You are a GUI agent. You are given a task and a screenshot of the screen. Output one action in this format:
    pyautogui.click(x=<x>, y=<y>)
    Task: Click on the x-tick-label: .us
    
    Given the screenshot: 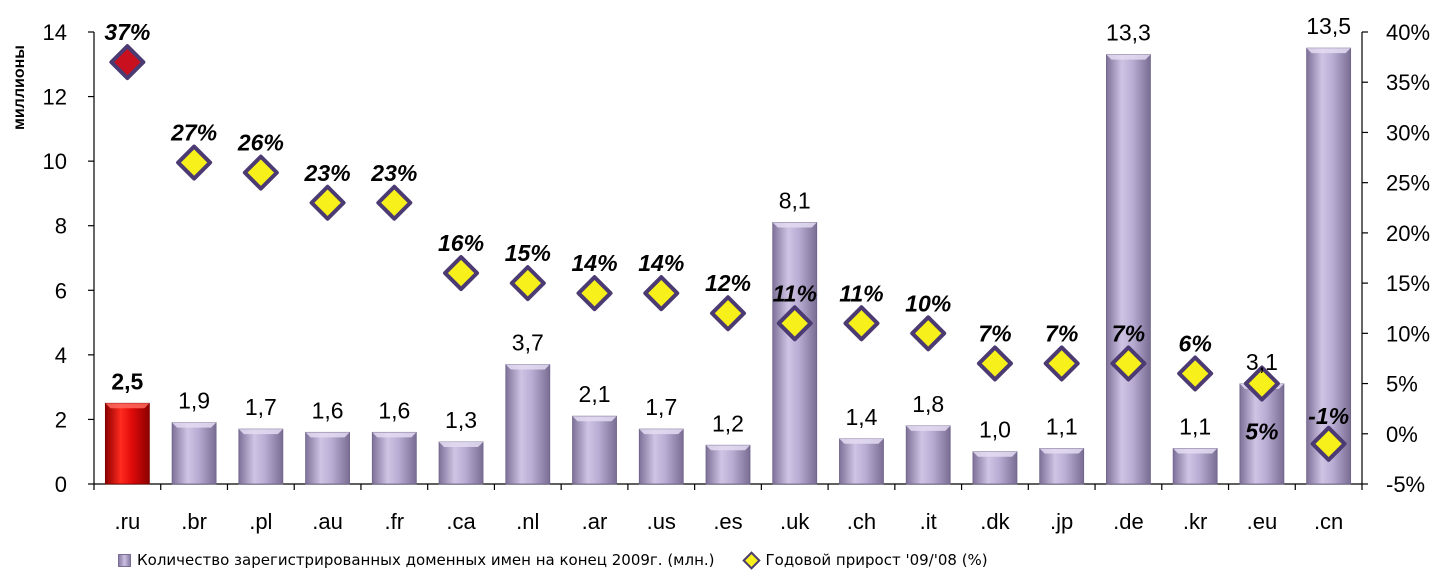 What is the action you would take?
    pyautogui.click(x=661, y=521)
    